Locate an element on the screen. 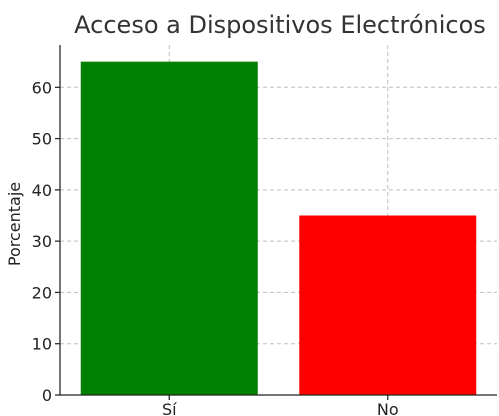 The height and width of the screenshot is (416, 499). y-tick-label: 50 is located at coordinates (42, 139).